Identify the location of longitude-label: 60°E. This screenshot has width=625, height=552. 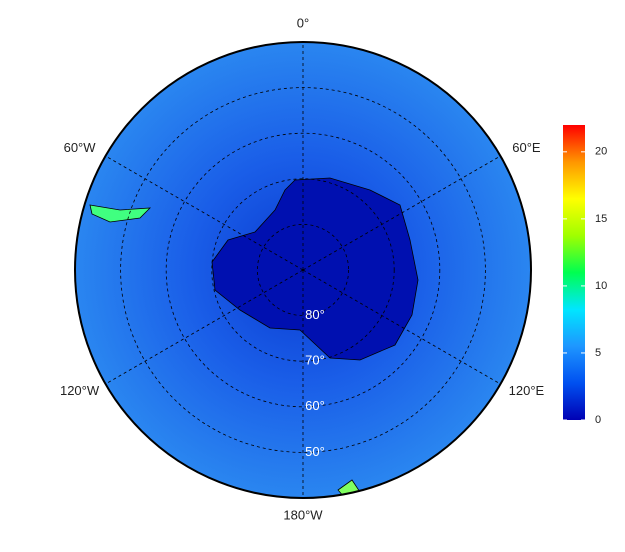
(526, 147).